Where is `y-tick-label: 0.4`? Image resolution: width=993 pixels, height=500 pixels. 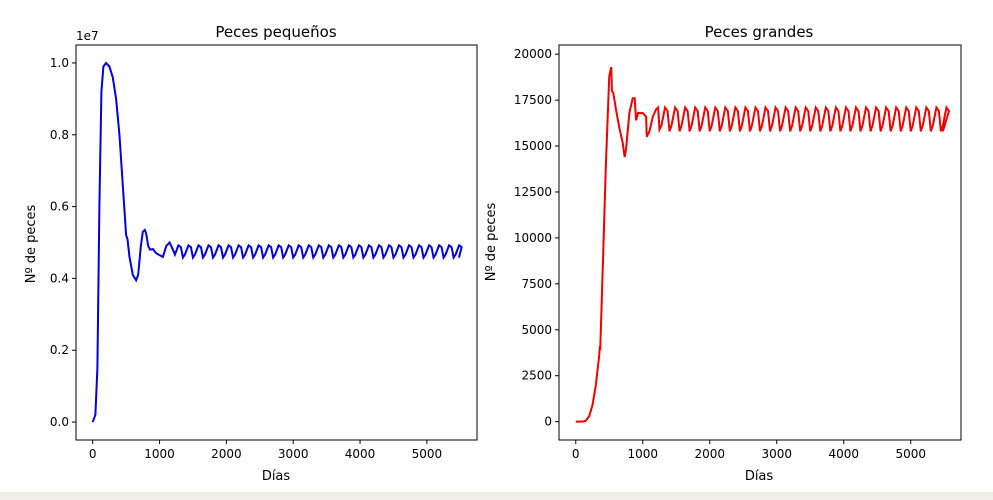 y-tick-label: 0.4 is located at coordinates (59, 278).